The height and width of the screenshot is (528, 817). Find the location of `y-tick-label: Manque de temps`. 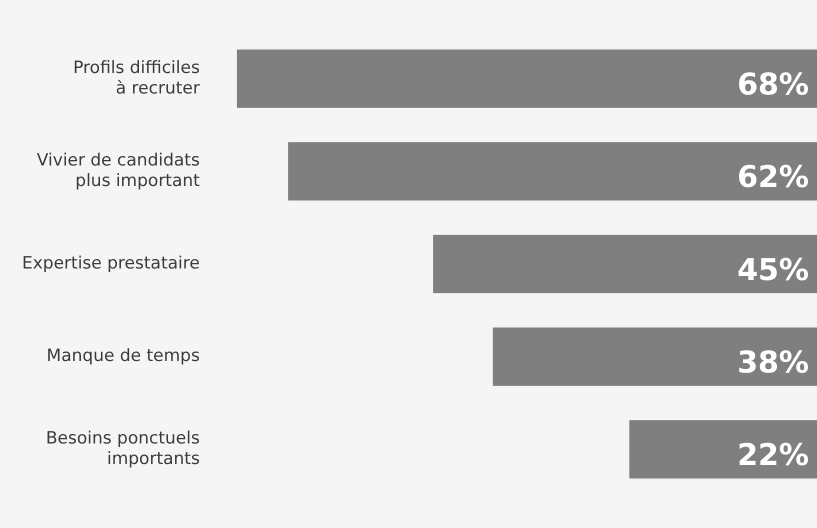

y-tick-label: Manque de temps is located at coordinates (123, 356).